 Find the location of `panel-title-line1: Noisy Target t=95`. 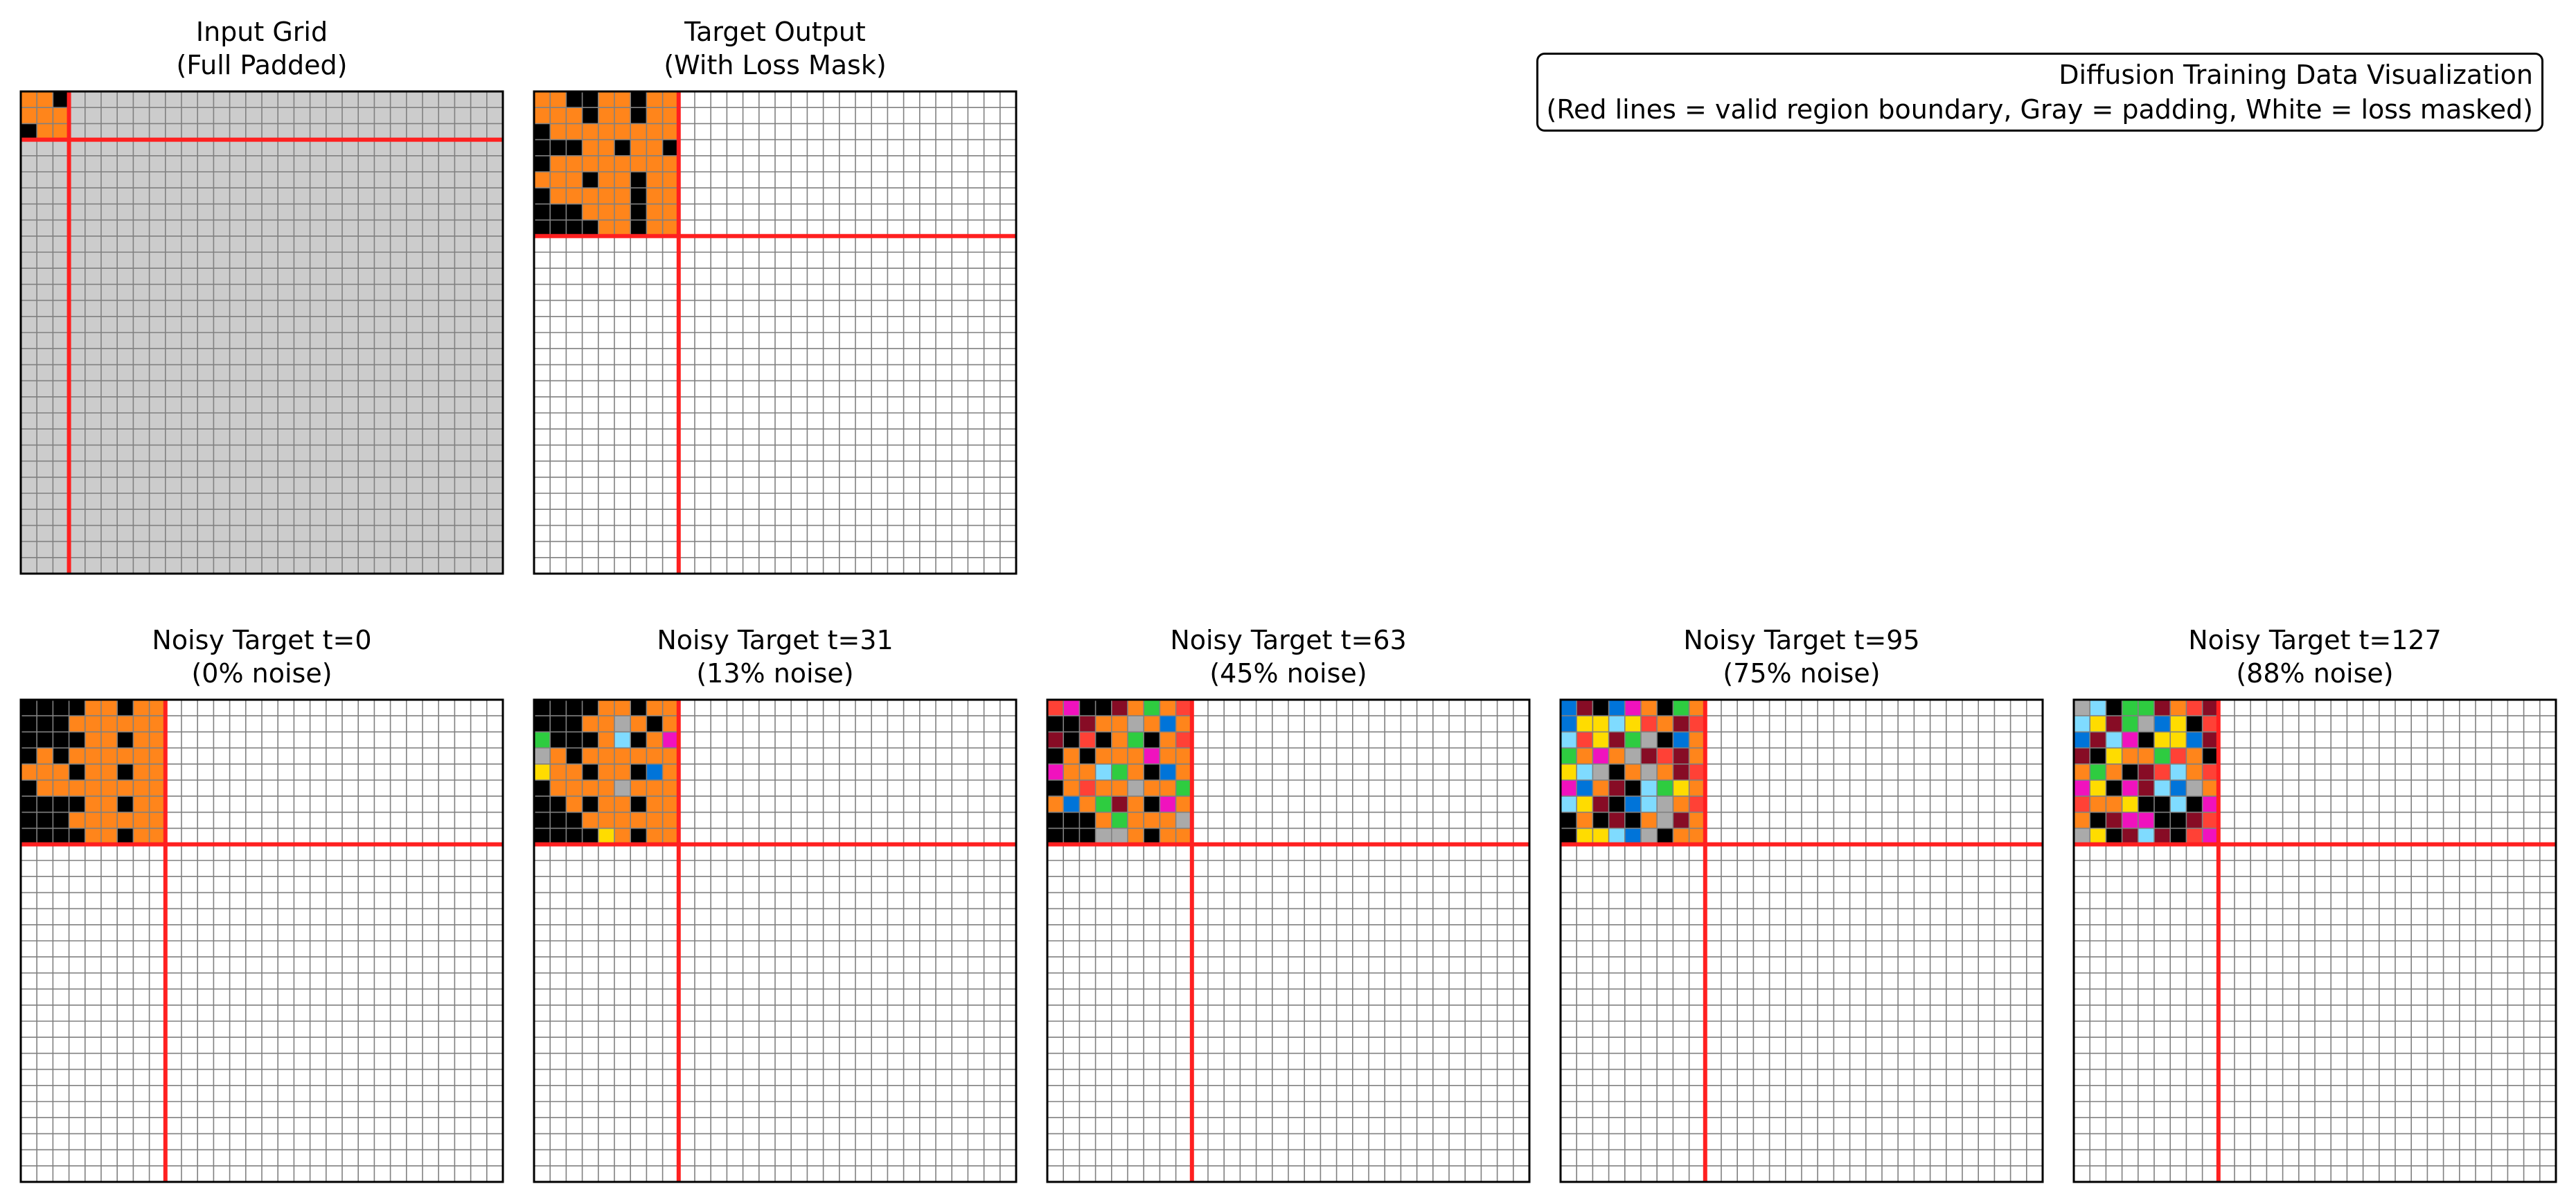

panel-title-line1: Noisy Target t=95 is located at coordinates (1801, 640).